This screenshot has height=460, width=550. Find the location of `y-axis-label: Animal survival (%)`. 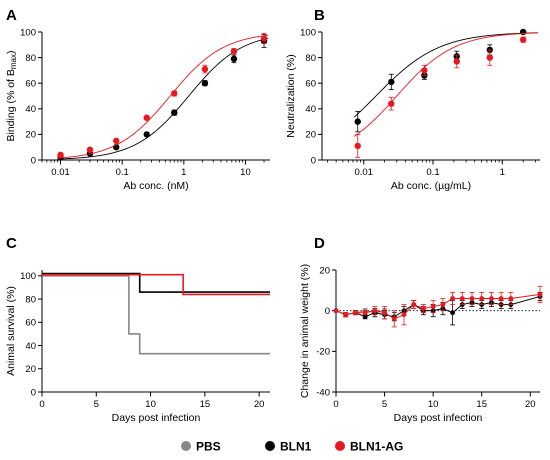

y-axis-label: Animal survival (%) is located at coordinates (11, 331).